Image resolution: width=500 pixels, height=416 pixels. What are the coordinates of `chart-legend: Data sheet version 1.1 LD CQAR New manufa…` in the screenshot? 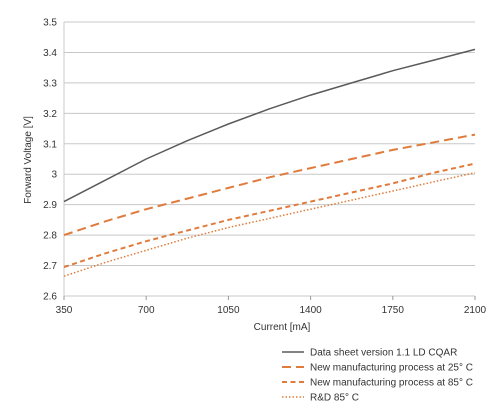 It's located at (377, 376).